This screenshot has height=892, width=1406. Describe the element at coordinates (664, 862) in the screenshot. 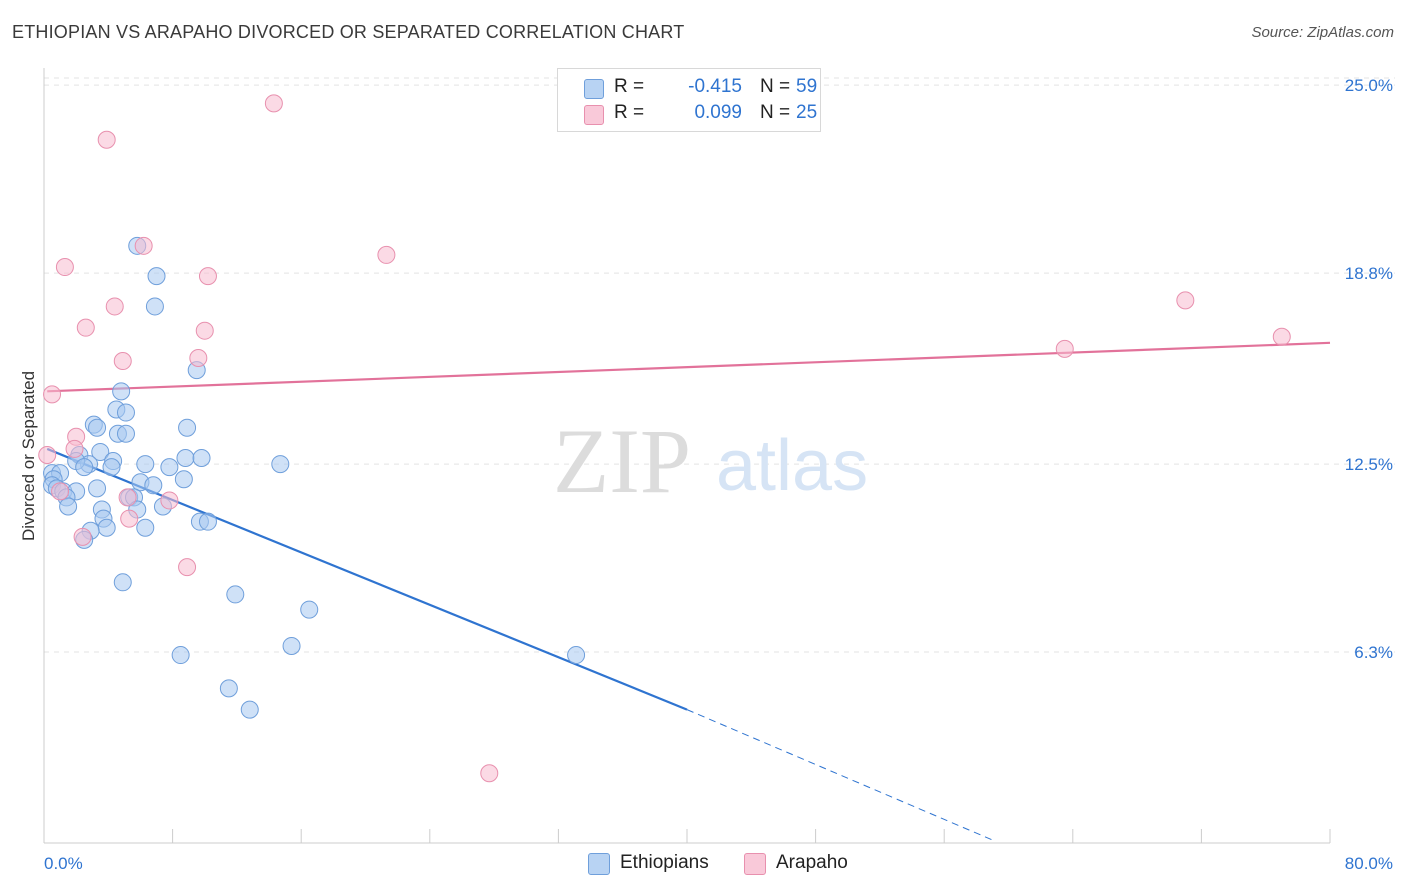

I see `ethiopians-legend-label: Ethiopians` at that location.